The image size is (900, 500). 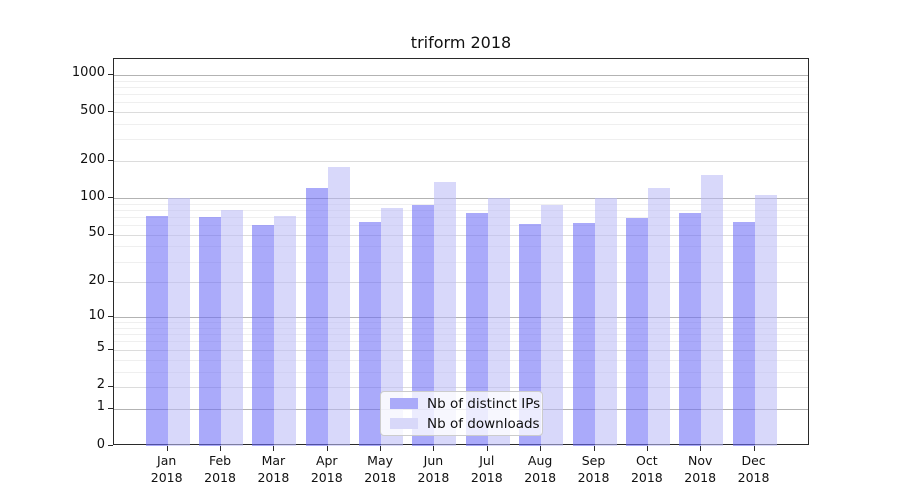 I want to click on bar-downloads-mar, so click(x=285, y=330).